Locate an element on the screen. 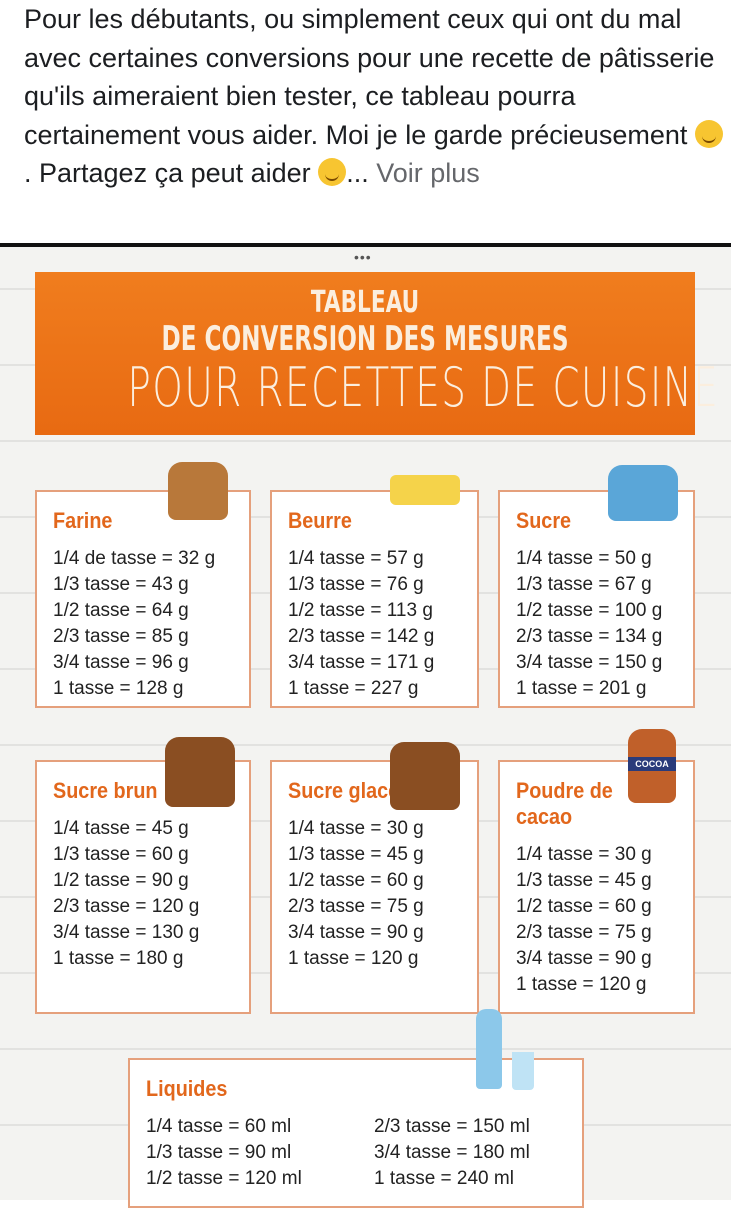  water-glass-icon is located at coordinates (523, 1071).